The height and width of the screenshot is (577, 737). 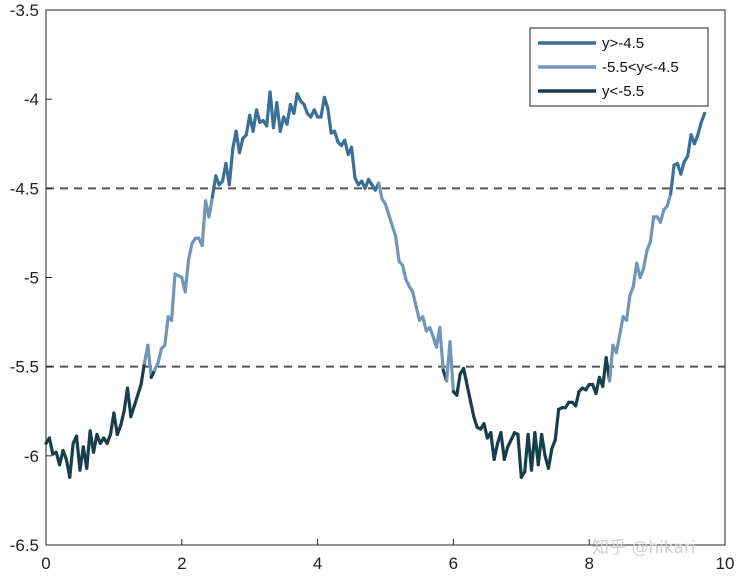 What do you see at coordinates (31, 456) in the screenshot?
I see `y-tick-label: -6` at bounding box center [31, 456].